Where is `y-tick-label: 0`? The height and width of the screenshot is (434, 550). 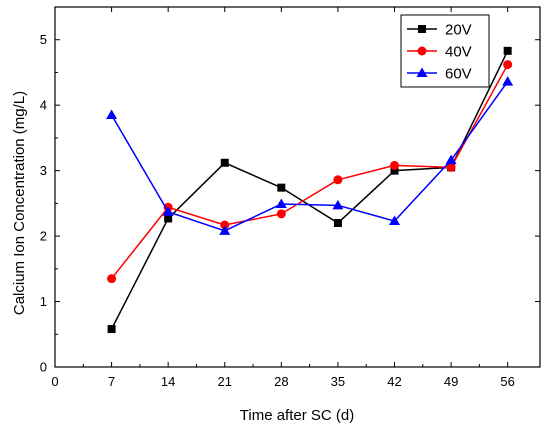
y-tick-label: 0 is located at coordinates (43, 367).